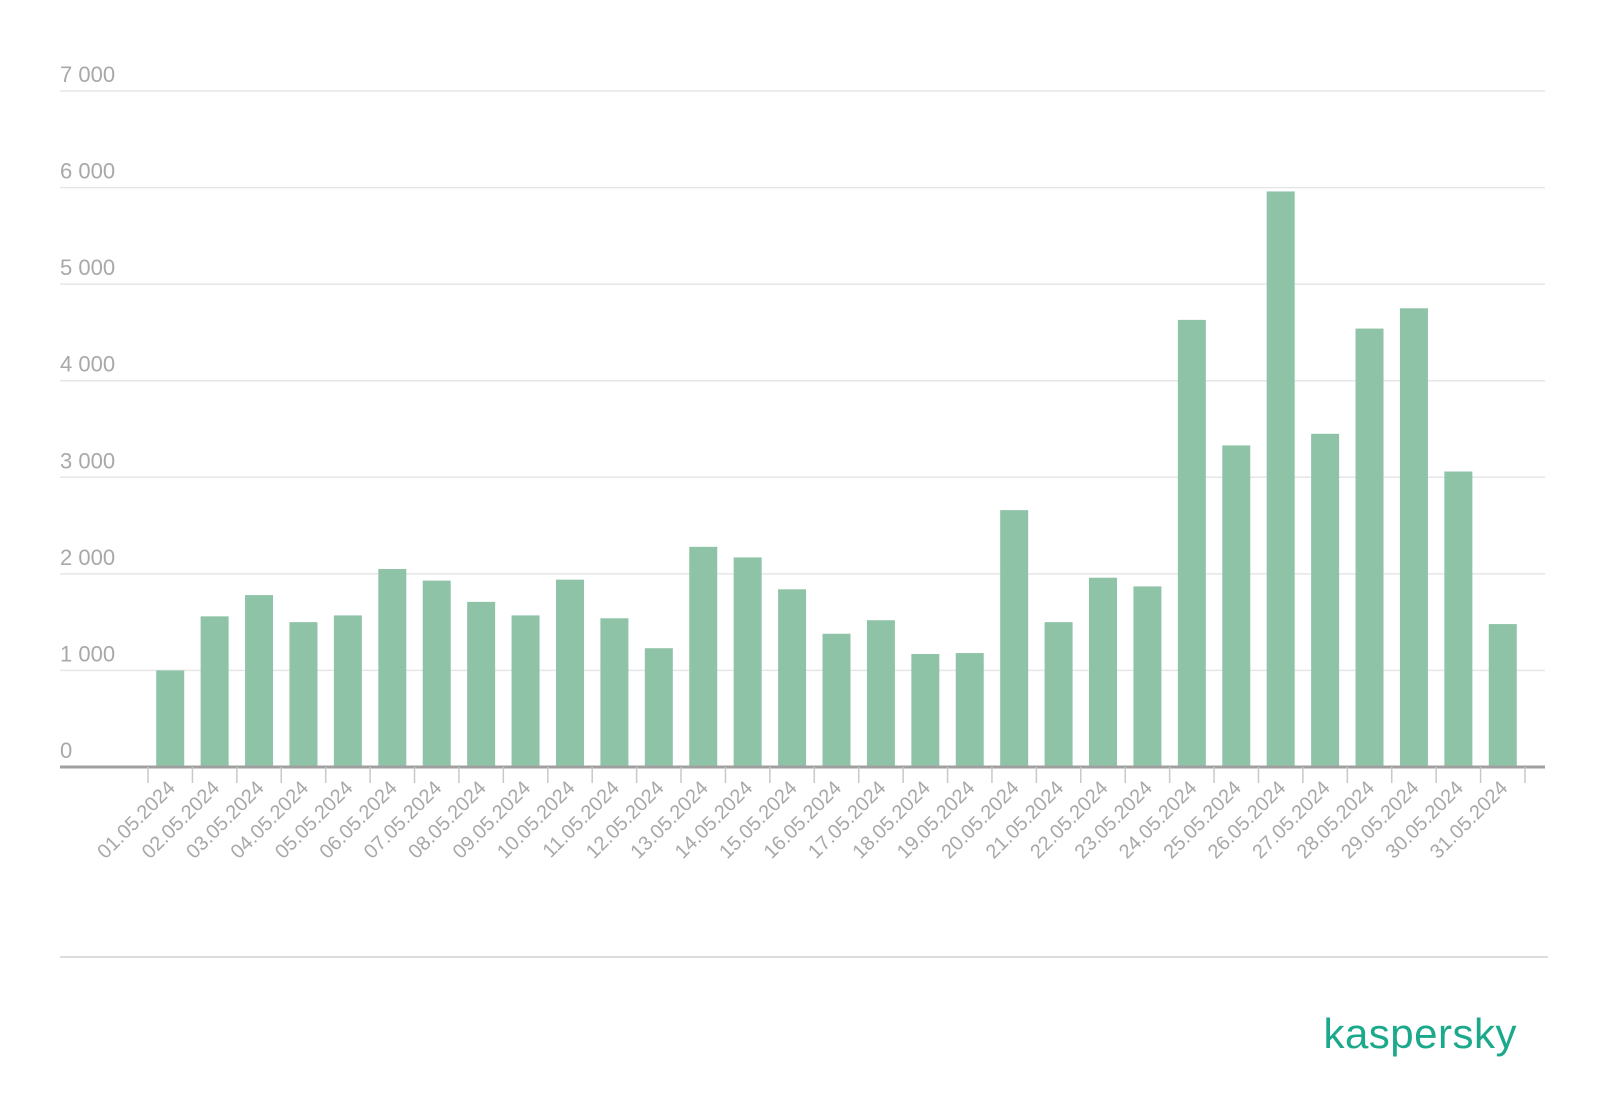 This screenshot has height=1114, width=1600. Describe the element at coordinates (66, 750) in the screenshot. I see `y-tick-label: 0` at that location.